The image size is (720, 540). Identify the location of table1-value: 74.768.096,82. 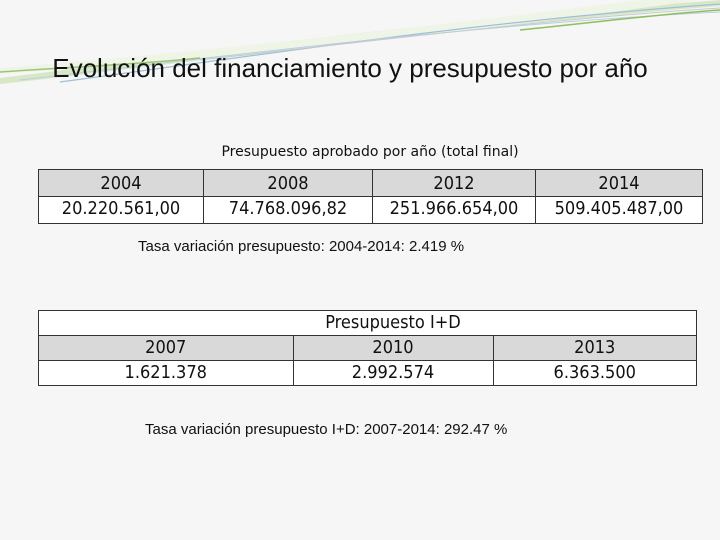
(288, 210).